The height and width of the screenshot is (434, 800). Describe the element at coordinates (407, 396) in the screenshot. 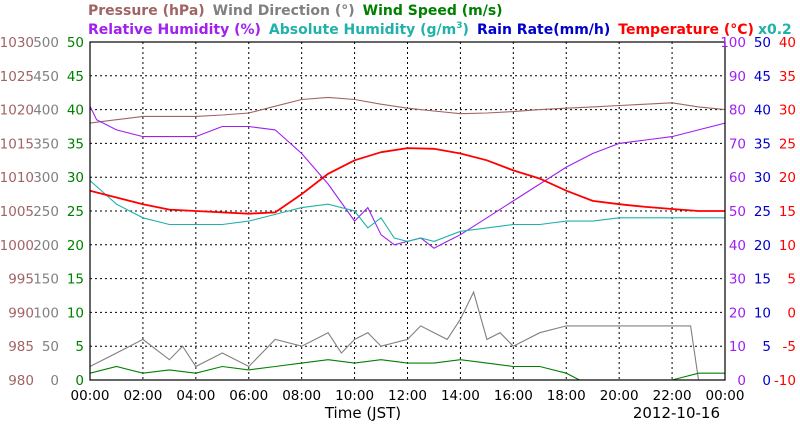

I see `x-tick-label: 12:00` at that location.